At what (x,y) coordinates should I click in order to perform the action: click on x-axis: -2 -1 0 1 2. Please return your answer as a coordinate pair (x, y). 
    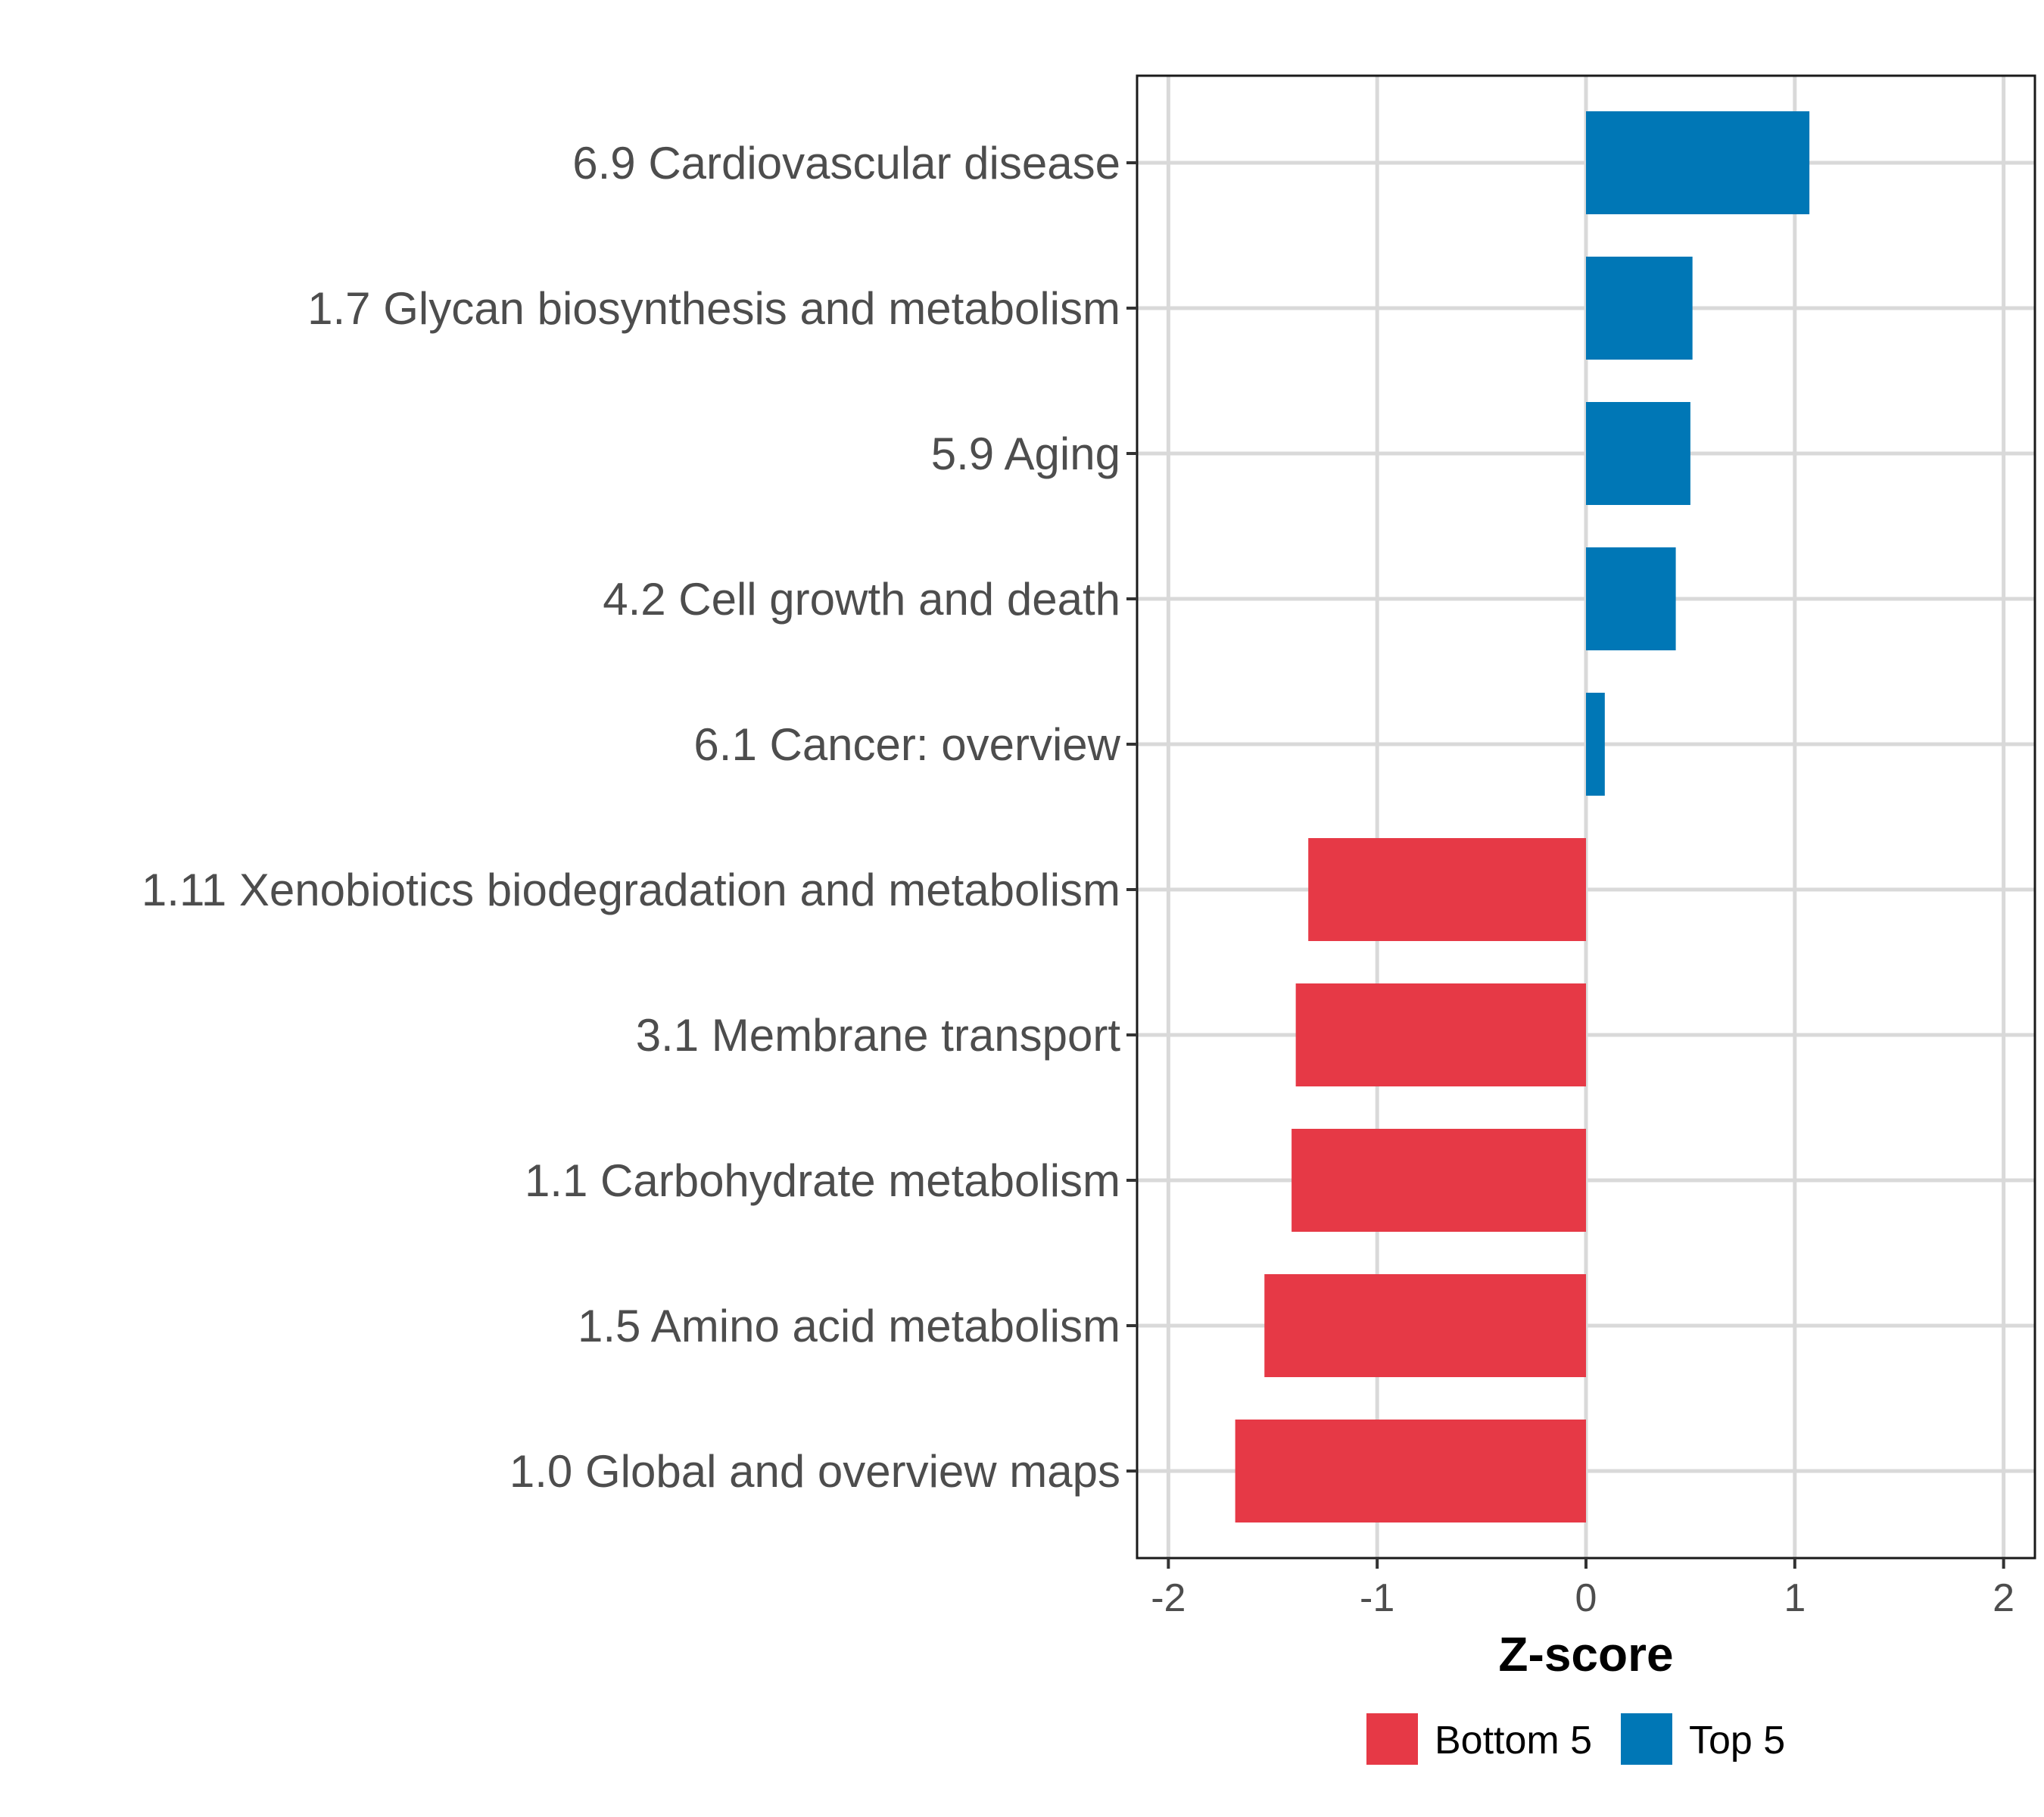
    Looking at the image, I should click on (1582, 1589).